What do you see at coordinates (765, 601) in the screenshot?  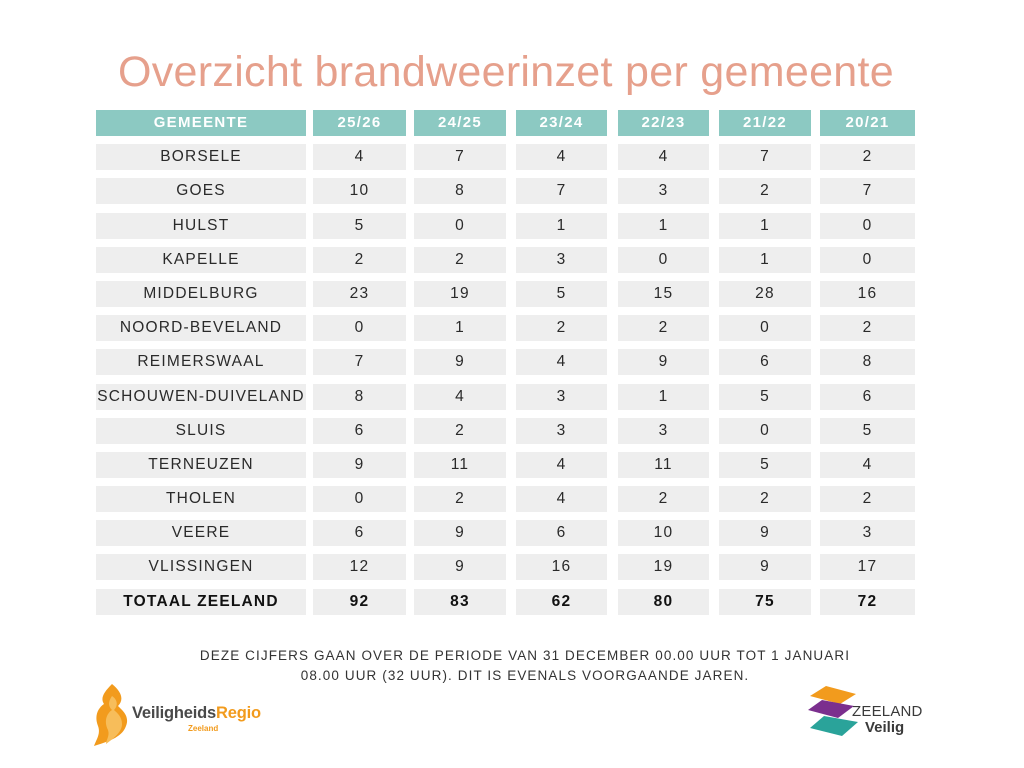 I see `total-cell: 75` at bounding box center [765, 601].